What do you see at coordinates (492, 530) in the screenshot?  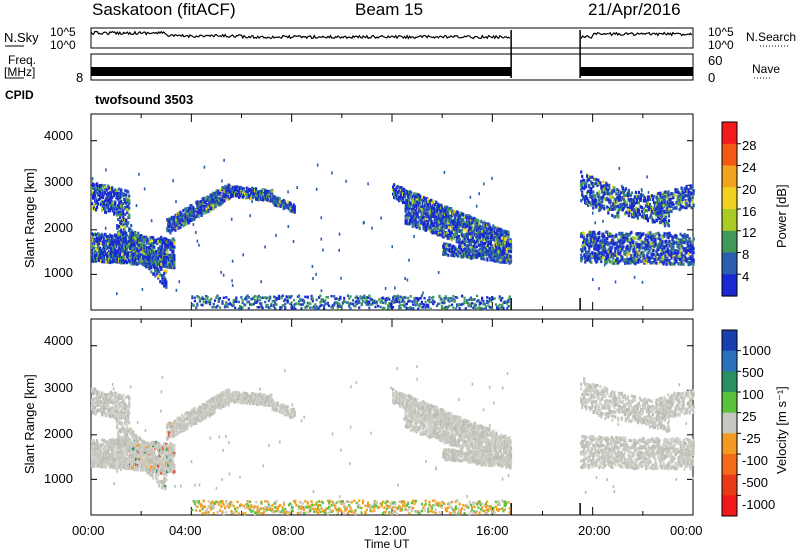 I see `xtick-1600: 16:00` at bounding box center [492, 530].